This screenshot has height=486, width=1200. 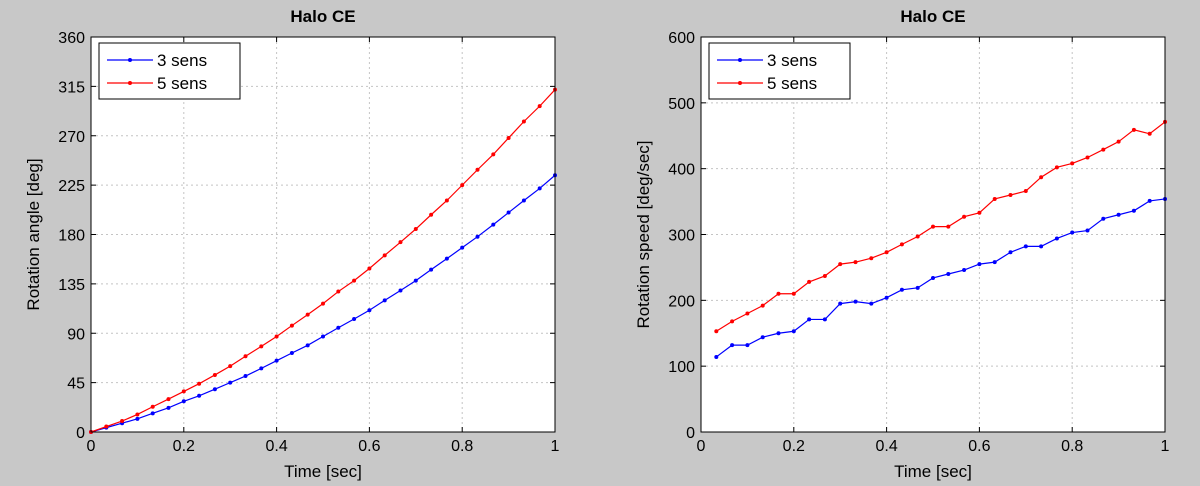 I want to click on y-tick-label: 200, so click(x=681, y=301).